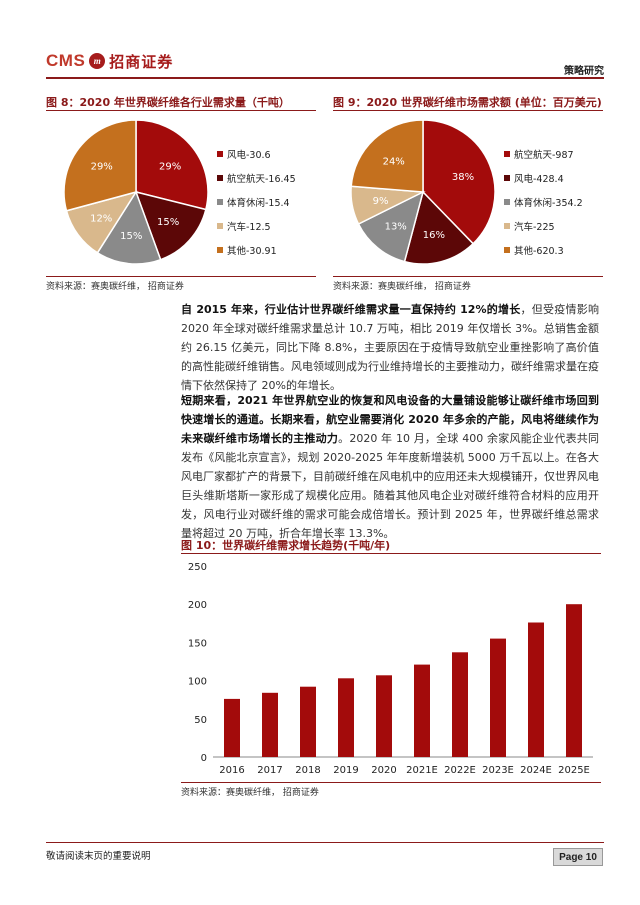 The height and width of the screenshot is (905, 640). I want to click on fig9-legend-label-2: 体育休闲-354.2, so click(548, 203).